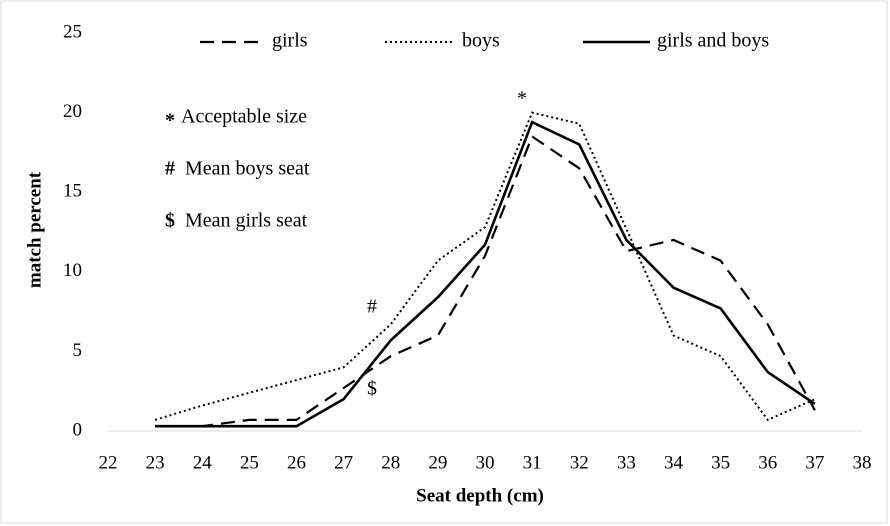 The height and width of the screenshot is (526, 890). I want to click on x-tick-label: 31, so click(532, 462).